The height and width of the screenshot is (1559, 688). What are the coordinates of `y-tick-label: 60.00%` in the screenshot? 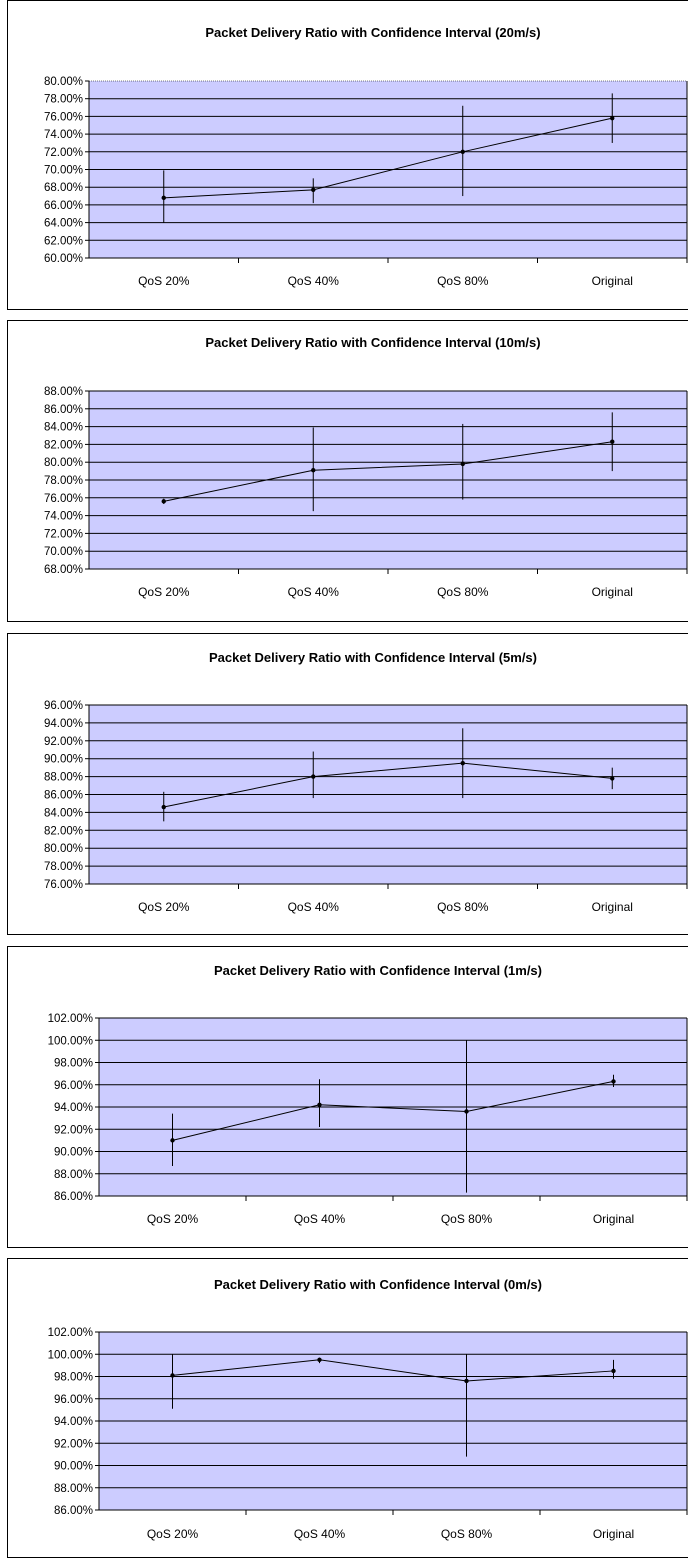 It's located at (63, 259).